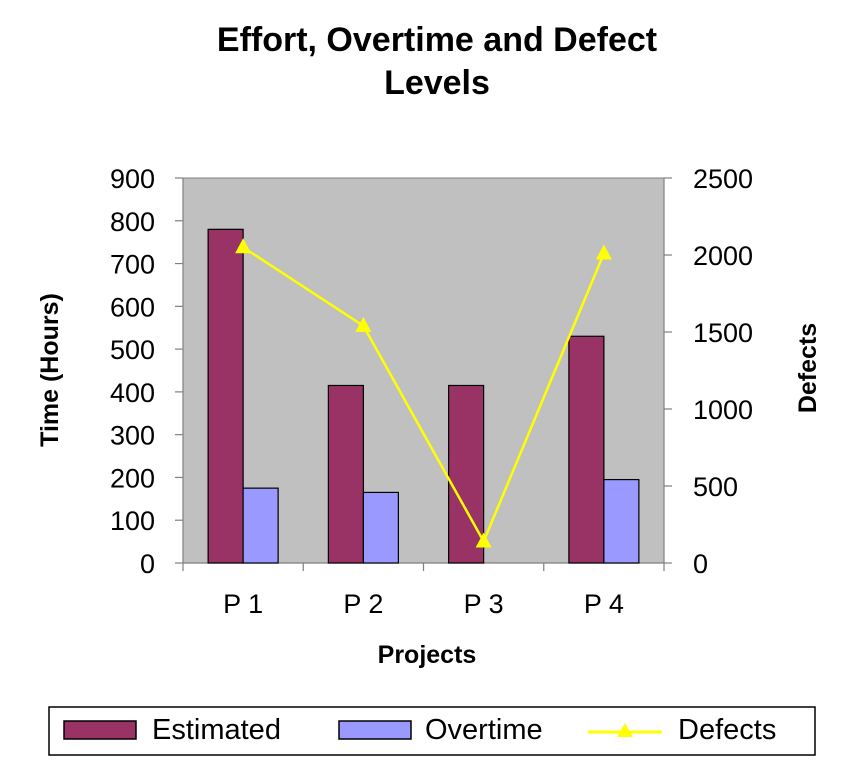 The image size is (860, 763). Describe the element at coordinates (715, 487) in the screenshot. I see `y2-tick-label: 500` at that location.